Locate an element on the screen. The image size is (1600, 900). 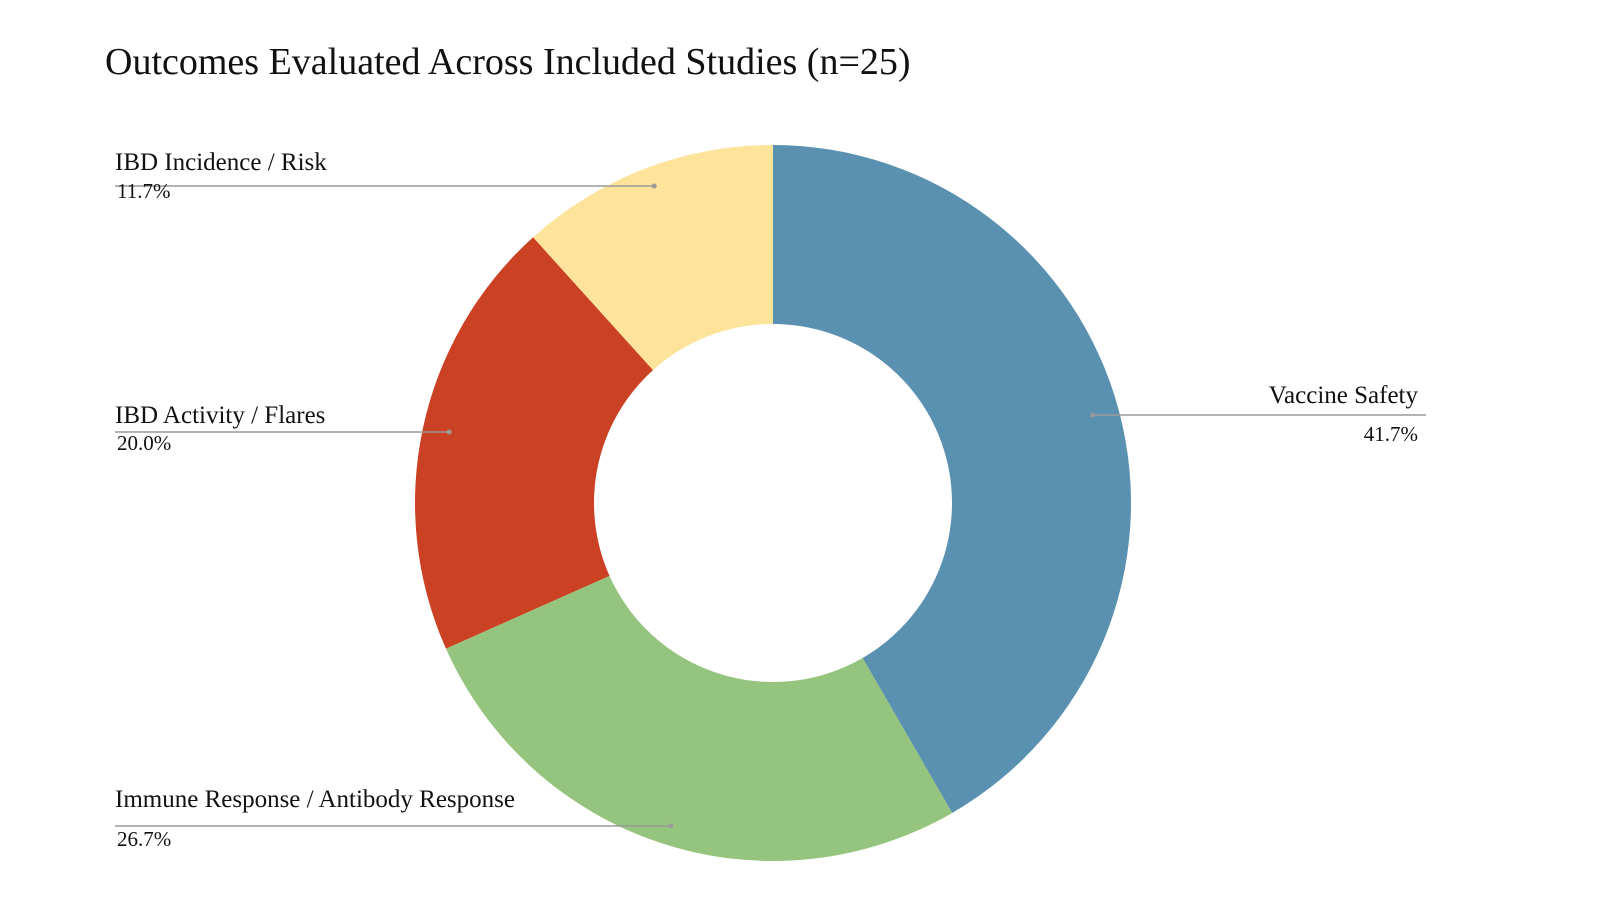
slice-percent-vaccine-safety: 41.7% is located at coordinates (1391, 434).